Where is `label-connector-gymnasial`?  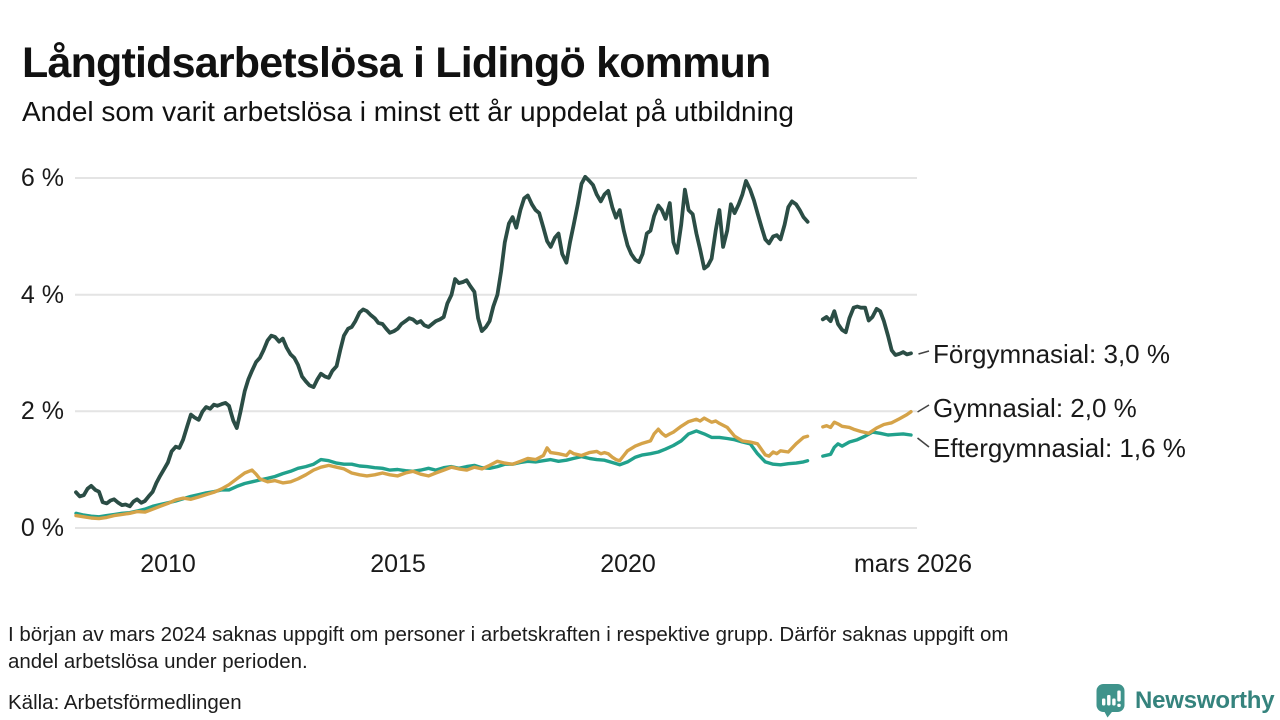 label-connector-gymnasial is located at coordinates (923, 408).